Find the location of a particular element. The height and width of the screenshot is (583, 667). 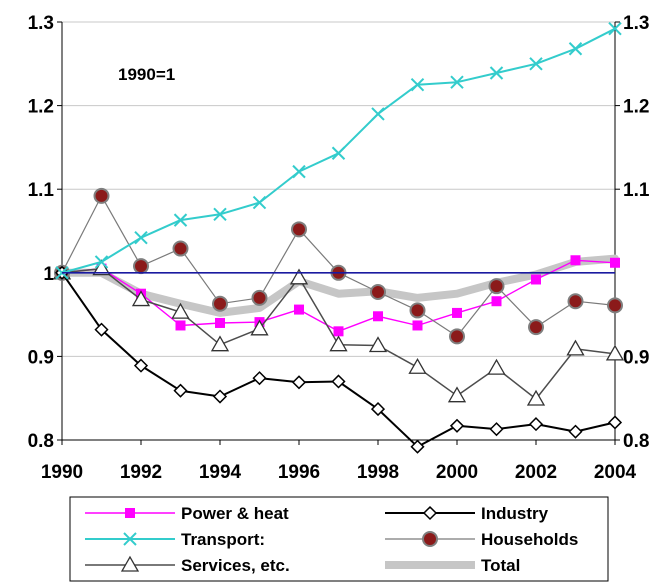

legend-label: Industry is located at coordinates (515, 513).